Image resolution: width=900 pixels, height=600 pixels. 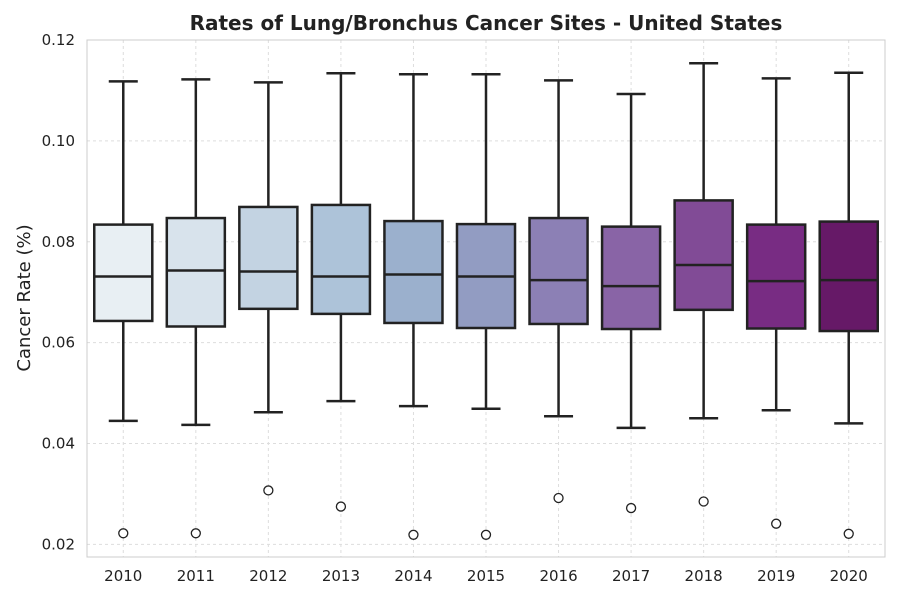 I want to click on x-tick-label: 2014, so click(x=413, y=576).